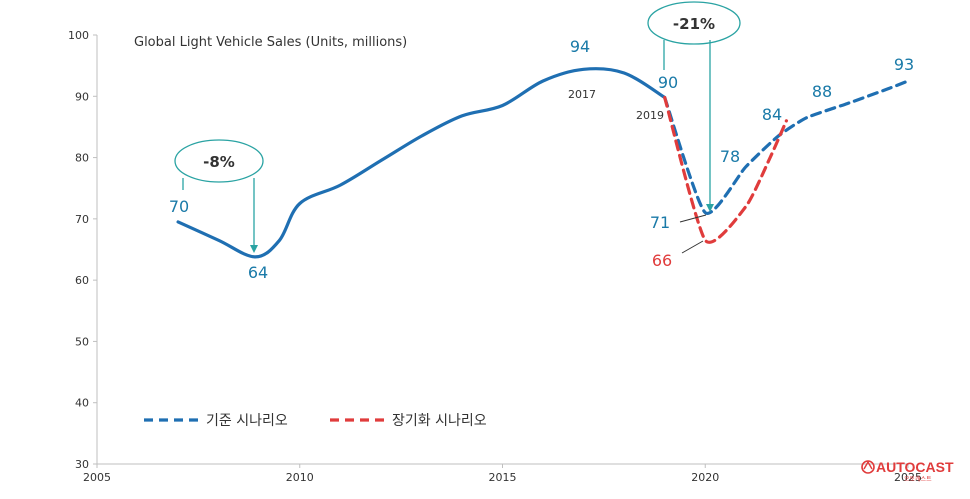  I want to click on y-tick-label: 90, so click(82, 96).